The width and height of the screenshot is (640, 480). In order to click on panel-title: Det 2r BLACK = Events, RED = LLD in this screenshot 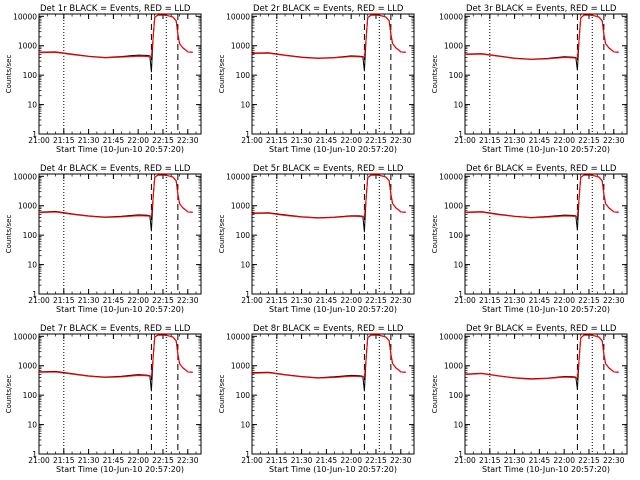, I will do `click(328, 9)`.